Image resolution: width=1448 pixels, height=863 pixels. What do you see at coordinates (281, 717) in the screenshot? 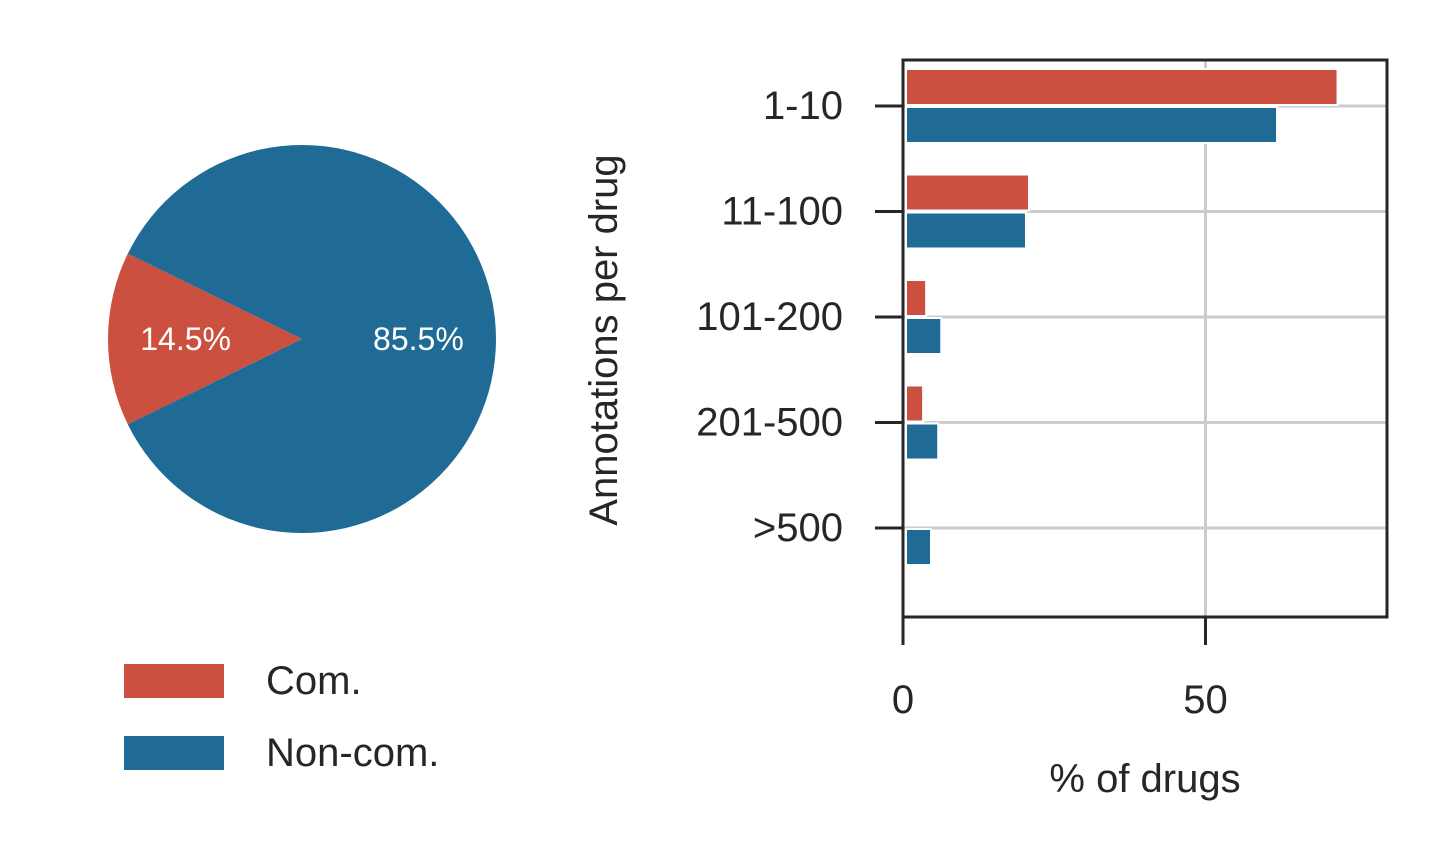
I see `pie-legend: Com. Non-com.` at bounding box center [281, 717].